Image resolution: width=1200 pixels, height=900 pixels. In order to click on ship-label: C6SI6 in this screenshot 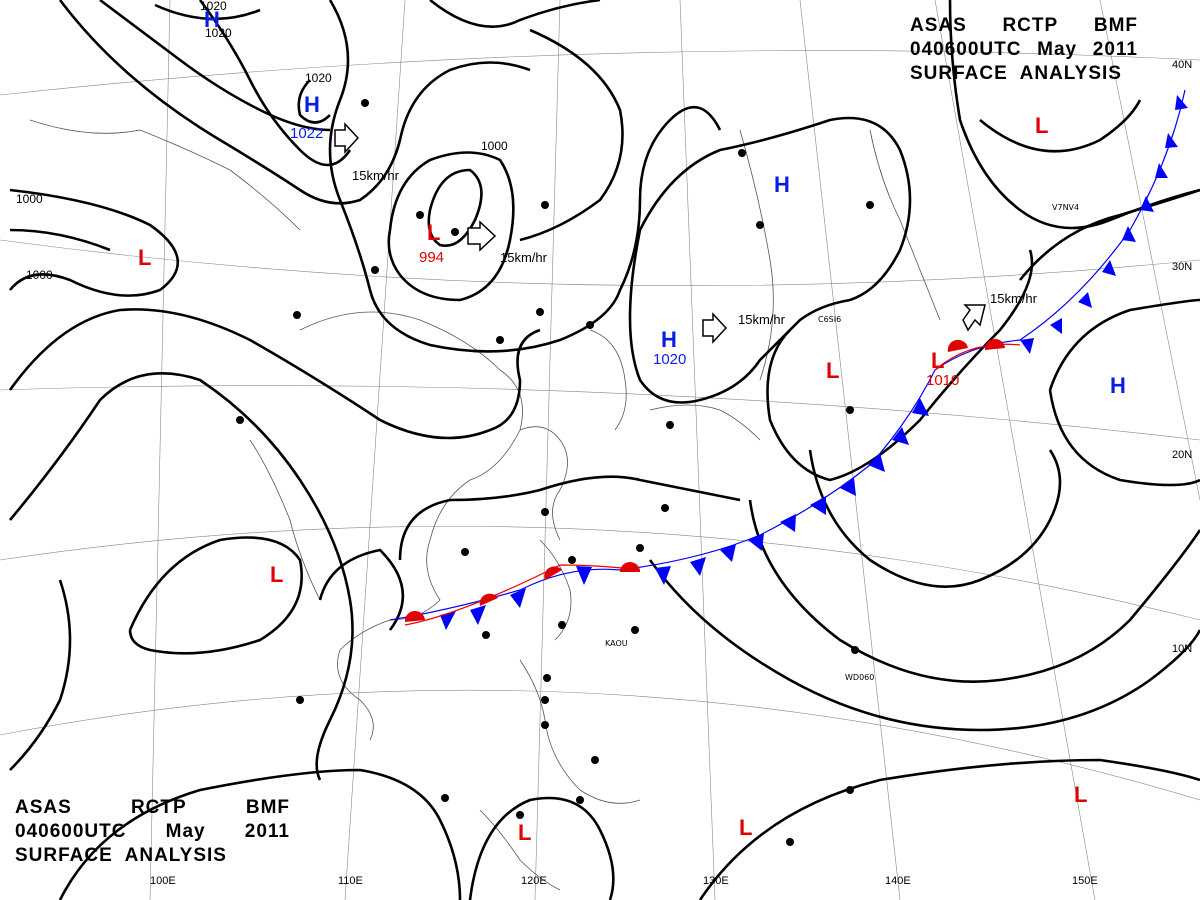, I will do `click(829, 319)`.